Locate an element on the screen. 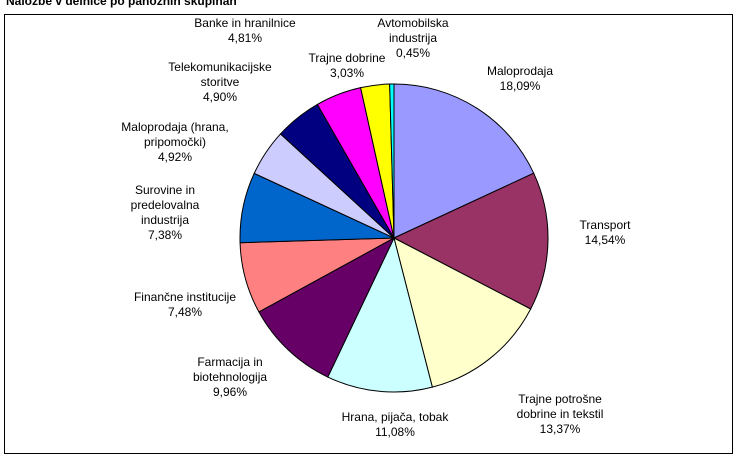 This screenshot has width=738, height=457. category-label: Banke in hranilnice is located at coordinates (245, 23).